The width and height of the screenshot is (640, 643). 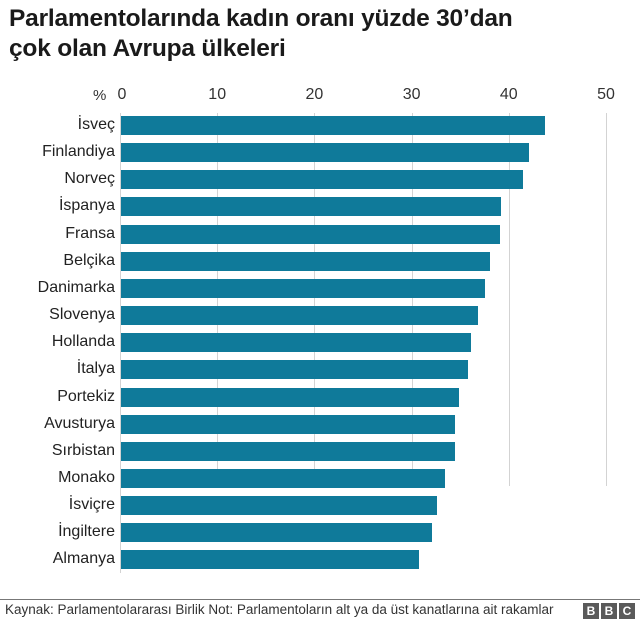 I want to click on x-axis-tick-label: 10, so click(x=217, y=94).